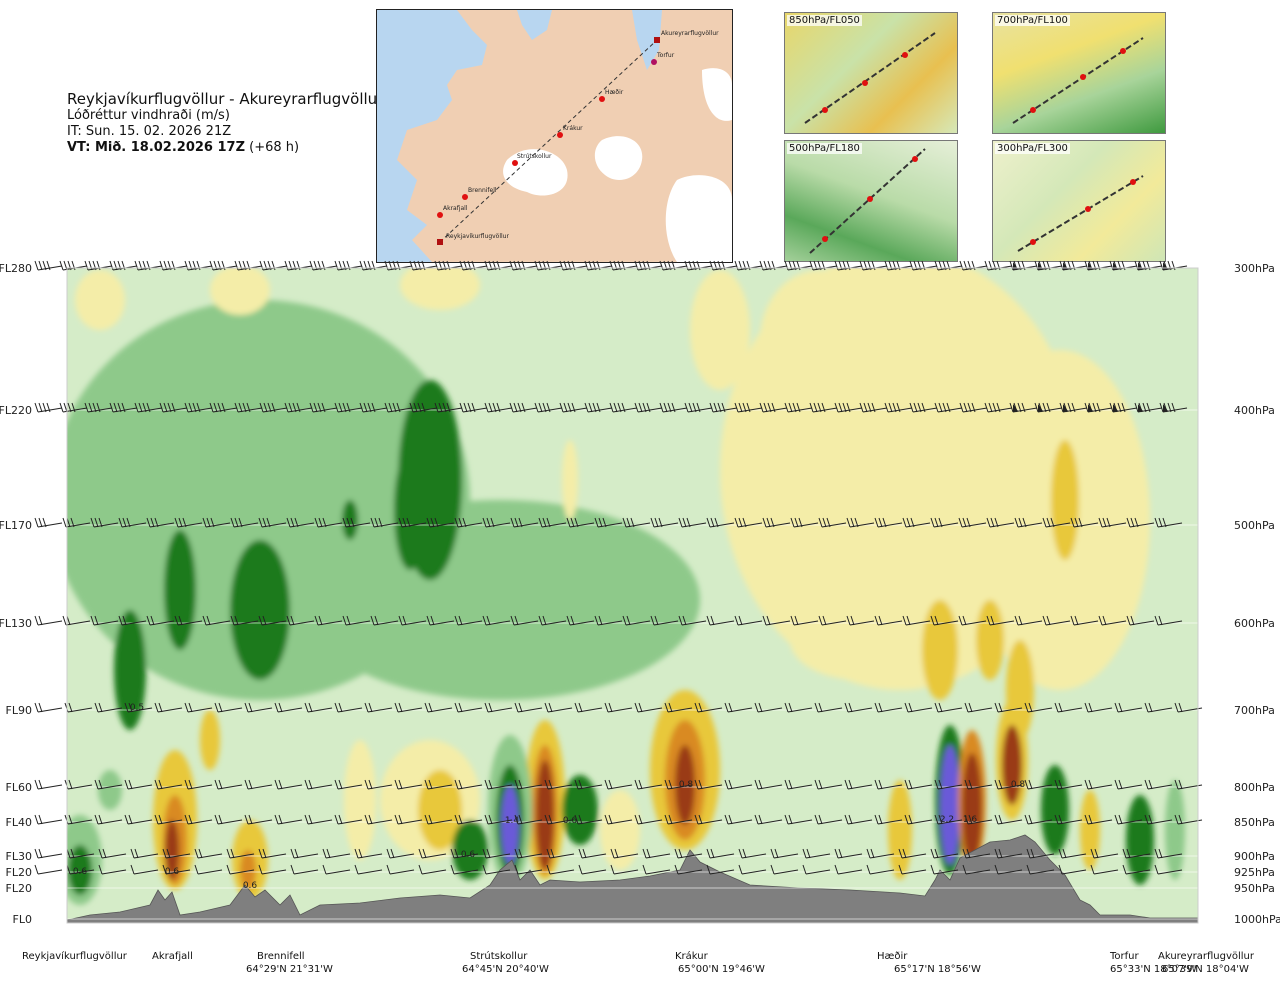 The image size is (1280, 981). Describe the element at coordinates (824, 20) in the screenshot. I see `panel-850hpa-label: 850hPa/FL050` at that location.